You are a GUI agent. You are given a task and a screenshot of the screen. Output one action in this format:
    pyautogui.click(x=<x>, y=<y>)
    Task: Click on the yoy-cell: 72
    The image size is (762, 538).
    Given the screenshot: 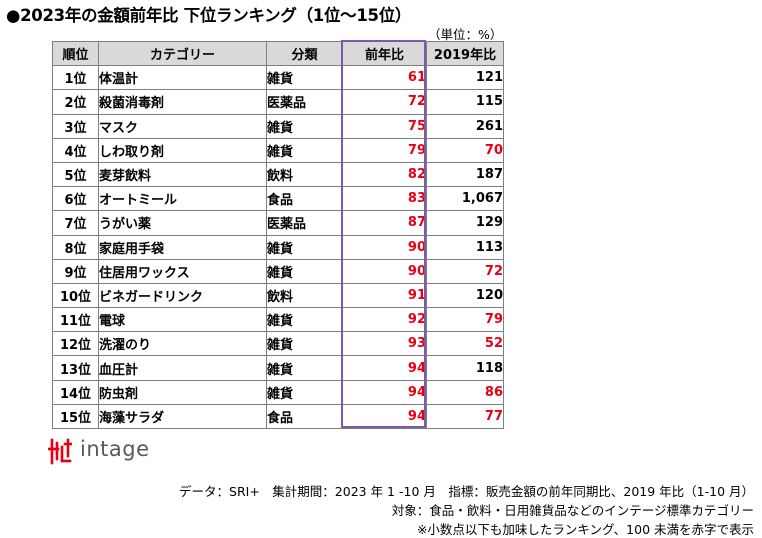 What is the action you would take?
    pyautogui.click(x=384, y=102)
    